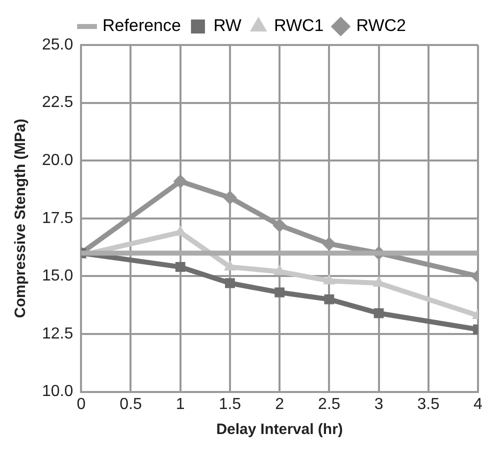 The width and height of the screenshot is (500, 451). What do you see at coordinates (141, 26) in the screenshot?
I see `legend-label: Reference` at bounding box center [141, 26].